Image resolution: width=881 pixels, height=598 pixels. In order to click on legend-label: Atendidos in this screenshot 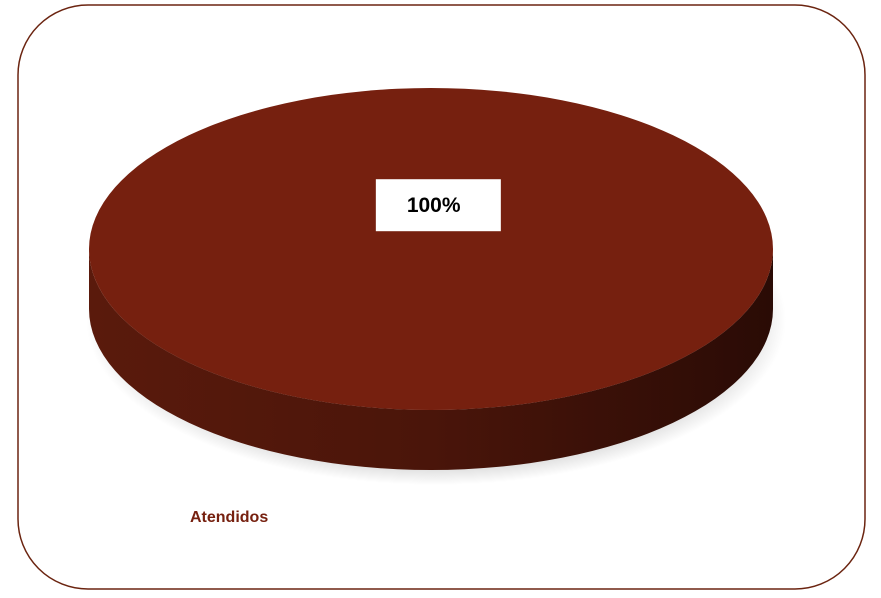, I will do `click(229, 517)`.